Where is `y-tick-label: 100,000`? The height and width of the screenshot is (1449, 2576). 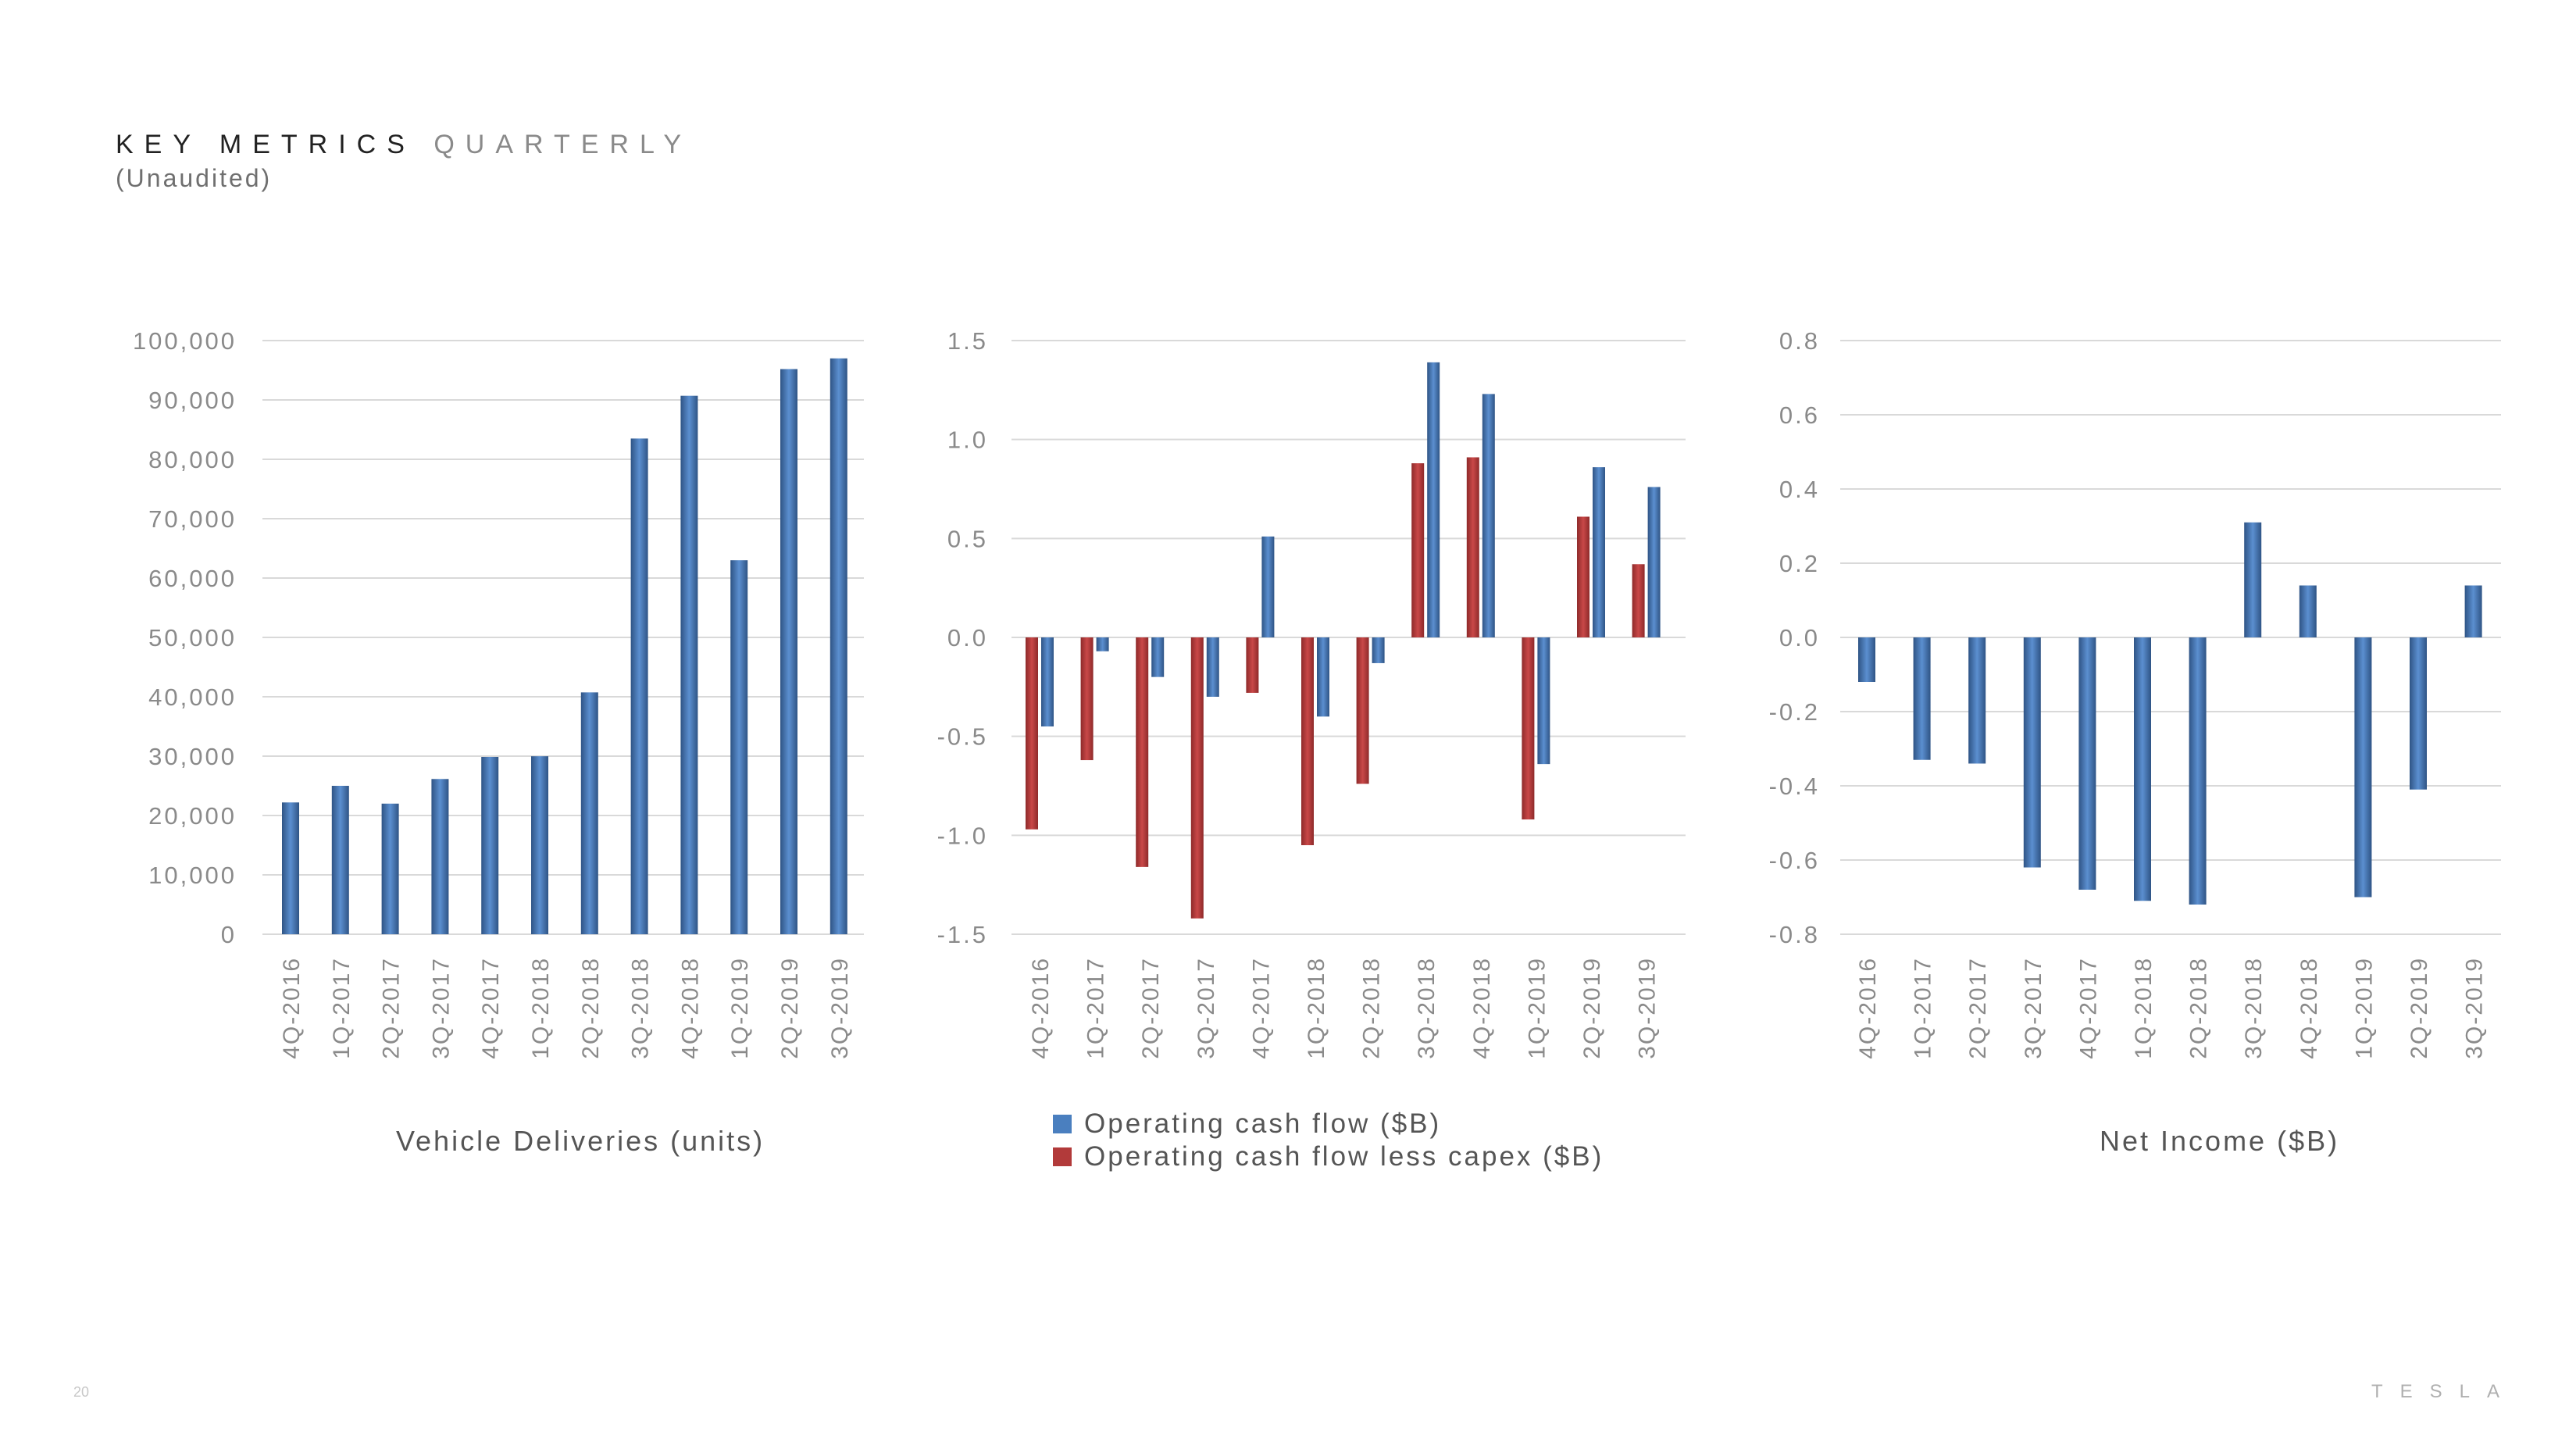
y-tick-label: 100,000 is located at coordinates (185, 341).